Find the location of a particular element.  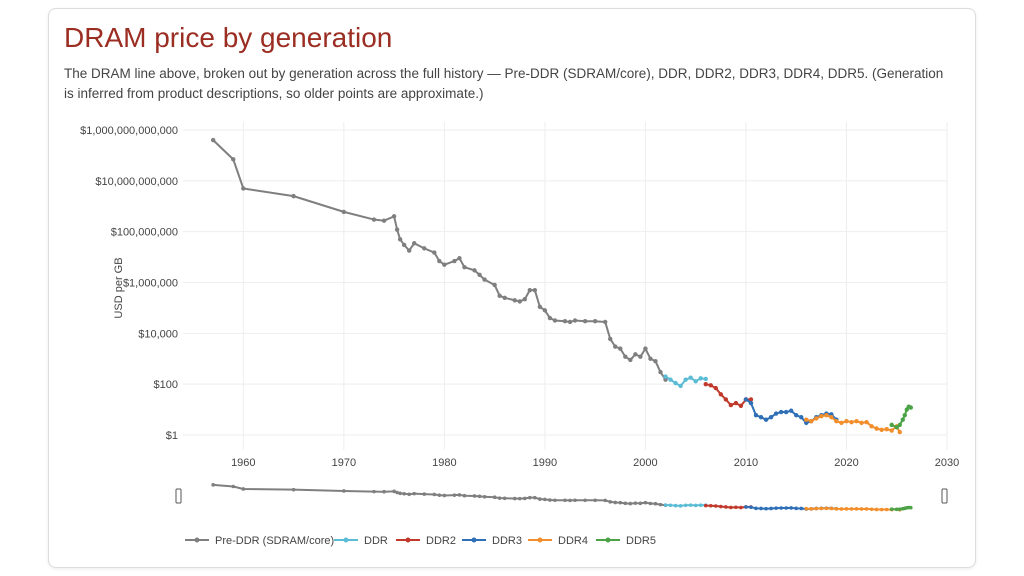

x-tick-label: 1970 is located at coordinates (344, 463).